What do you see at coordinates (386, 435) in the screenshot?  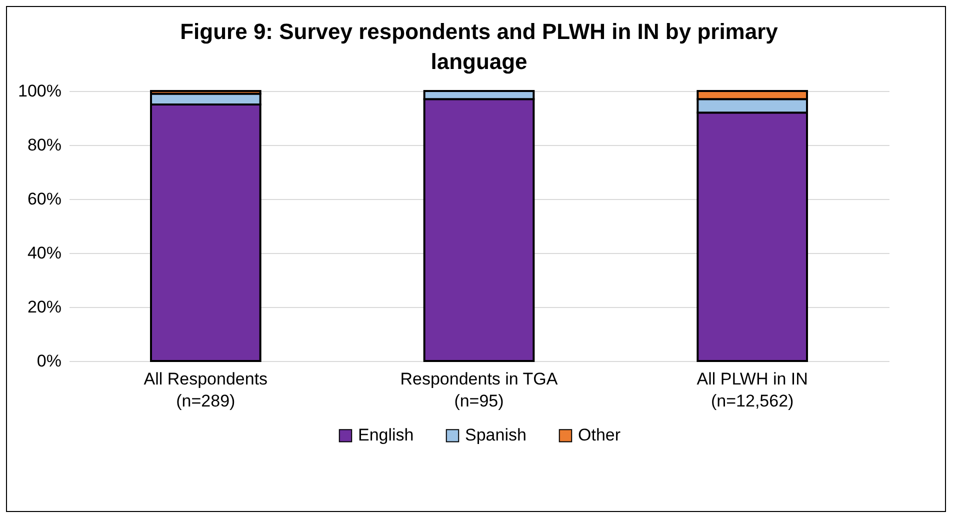 I see `legend-label: English` at bounding box center [386, 435].